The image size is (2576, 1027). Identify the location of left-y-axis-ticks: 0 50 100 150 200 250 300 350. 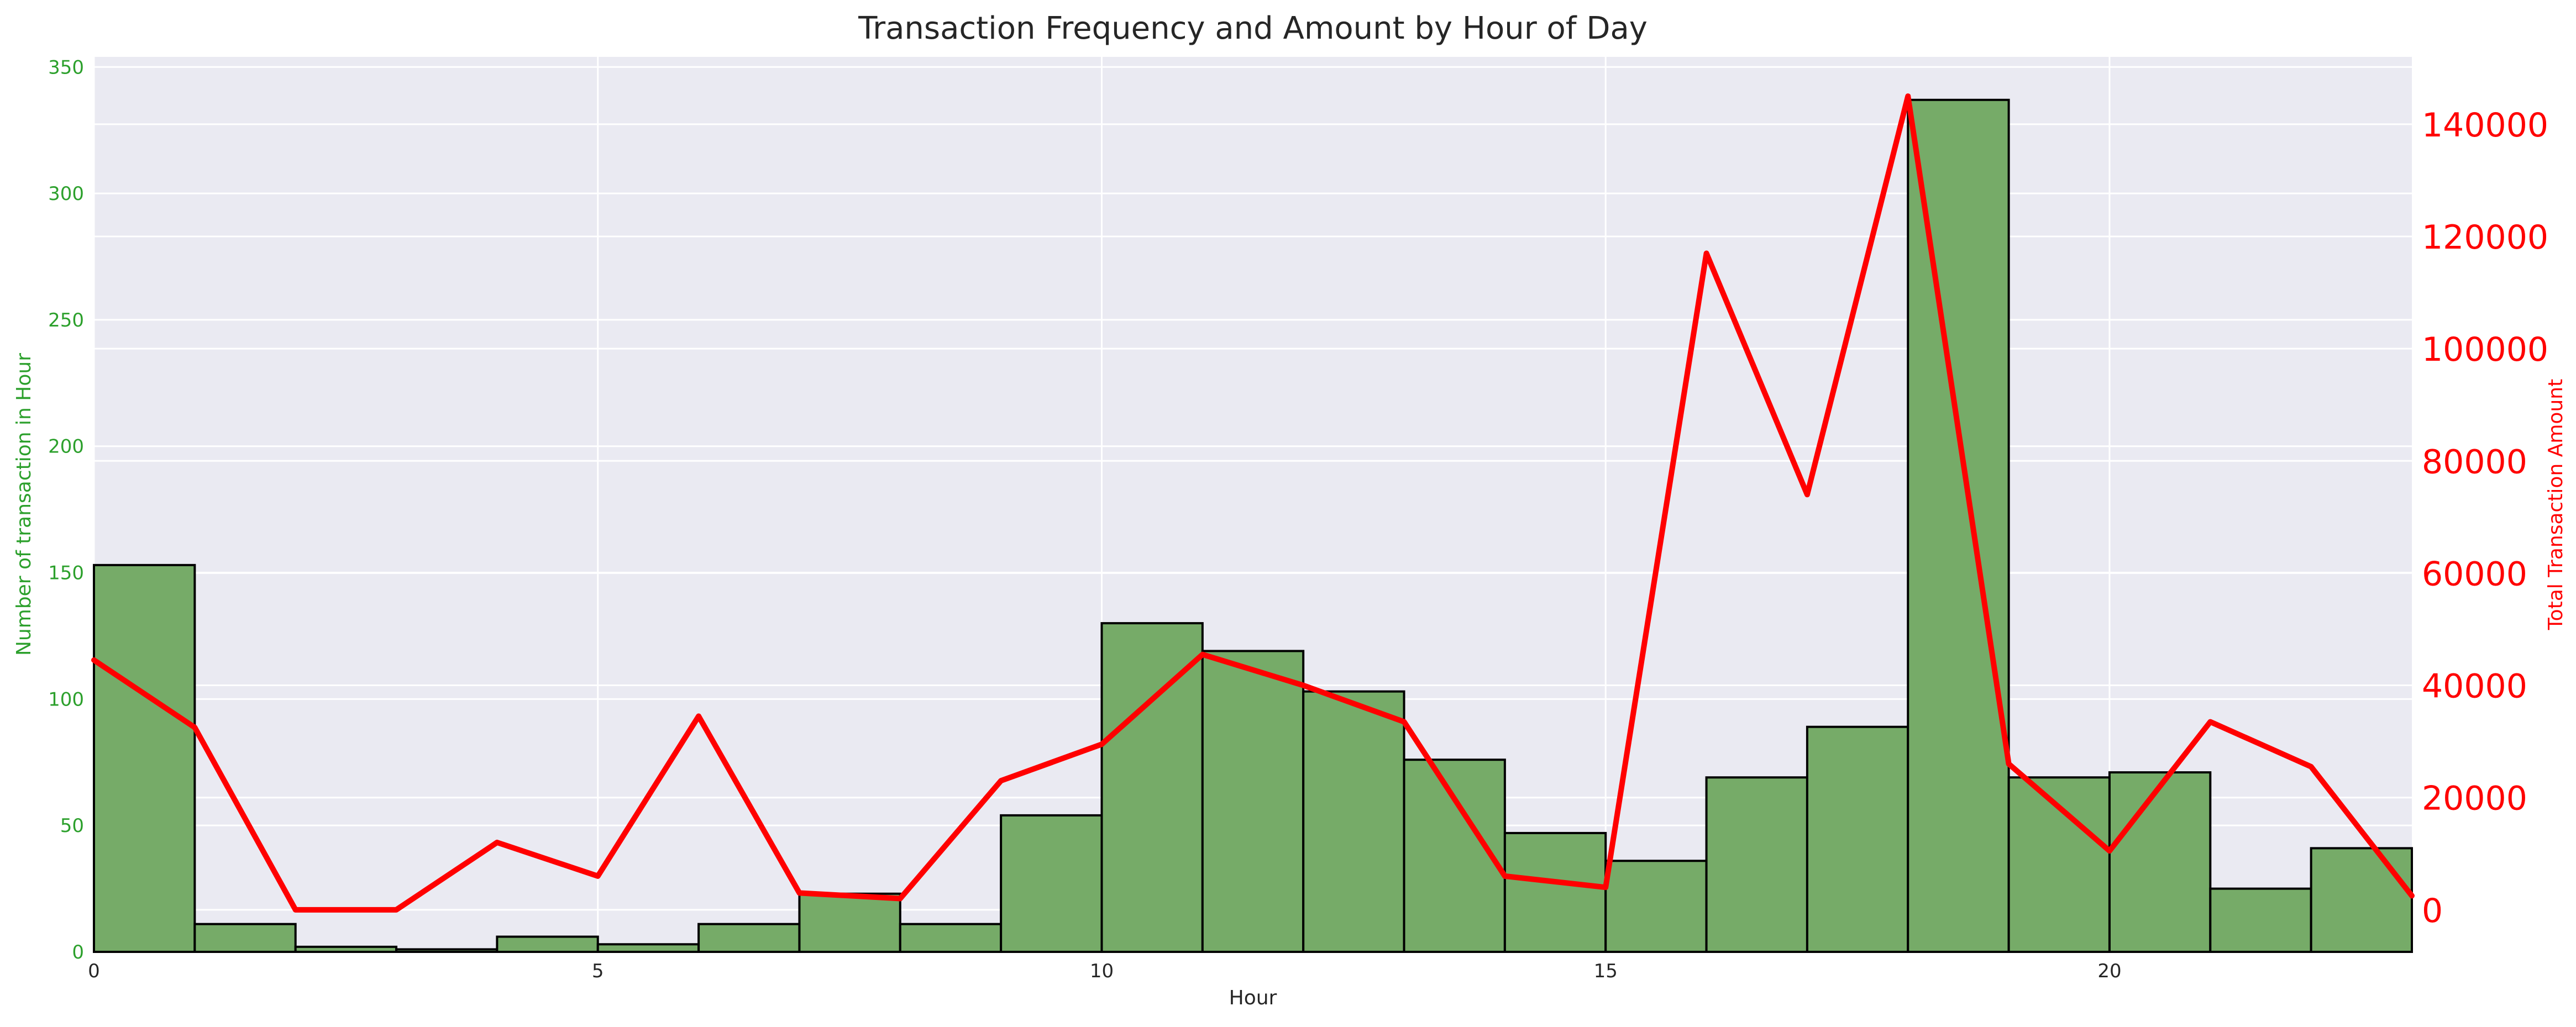
(66, 509).